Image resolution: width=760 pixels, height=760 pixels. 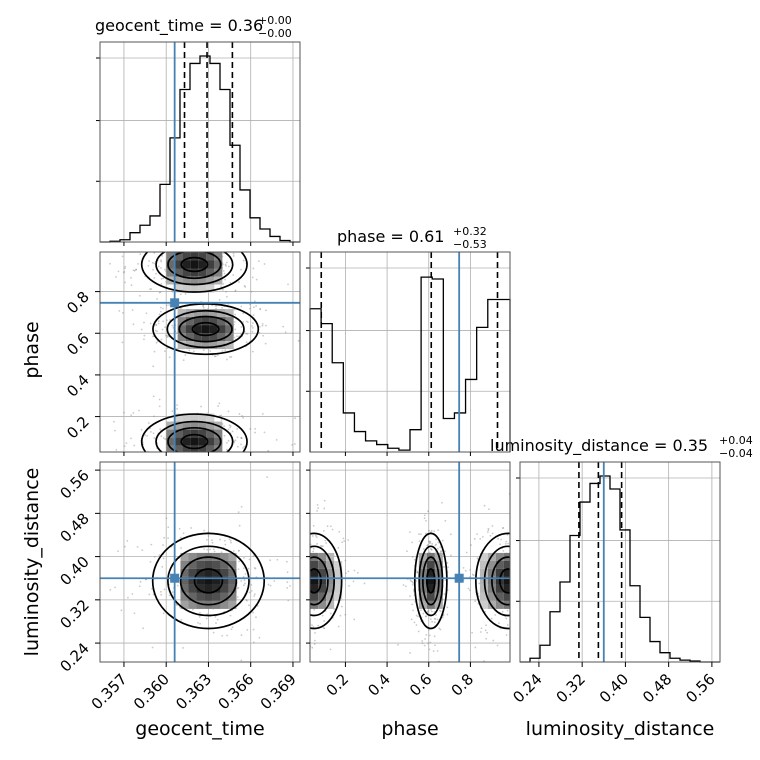 I want to click on hist-luminosity_distance-border, so click(x=620, y=562).